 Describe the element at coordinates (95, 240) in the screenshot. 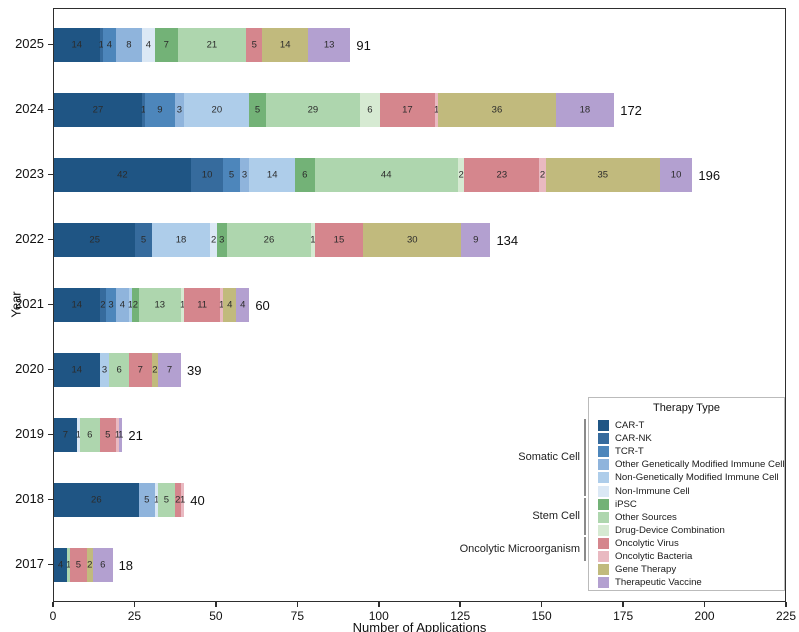

I see `bar-segment: 25` at that location.